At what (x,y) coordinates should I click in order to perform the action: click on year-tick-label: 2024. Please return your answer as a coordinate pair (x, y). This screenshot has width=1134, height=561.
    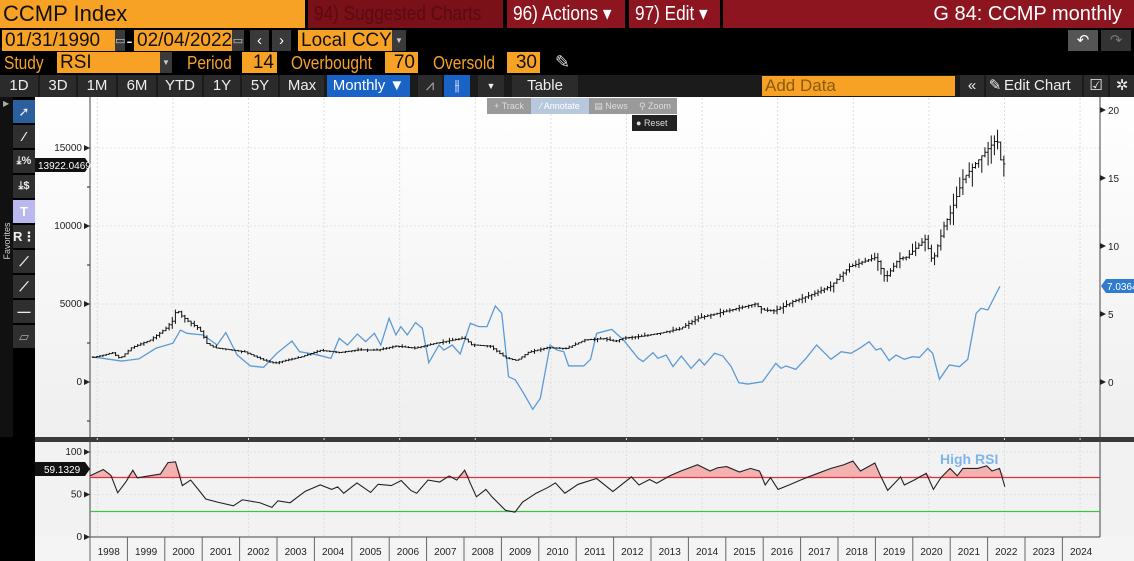
    Looking at the image, I should click on (1081, 552).